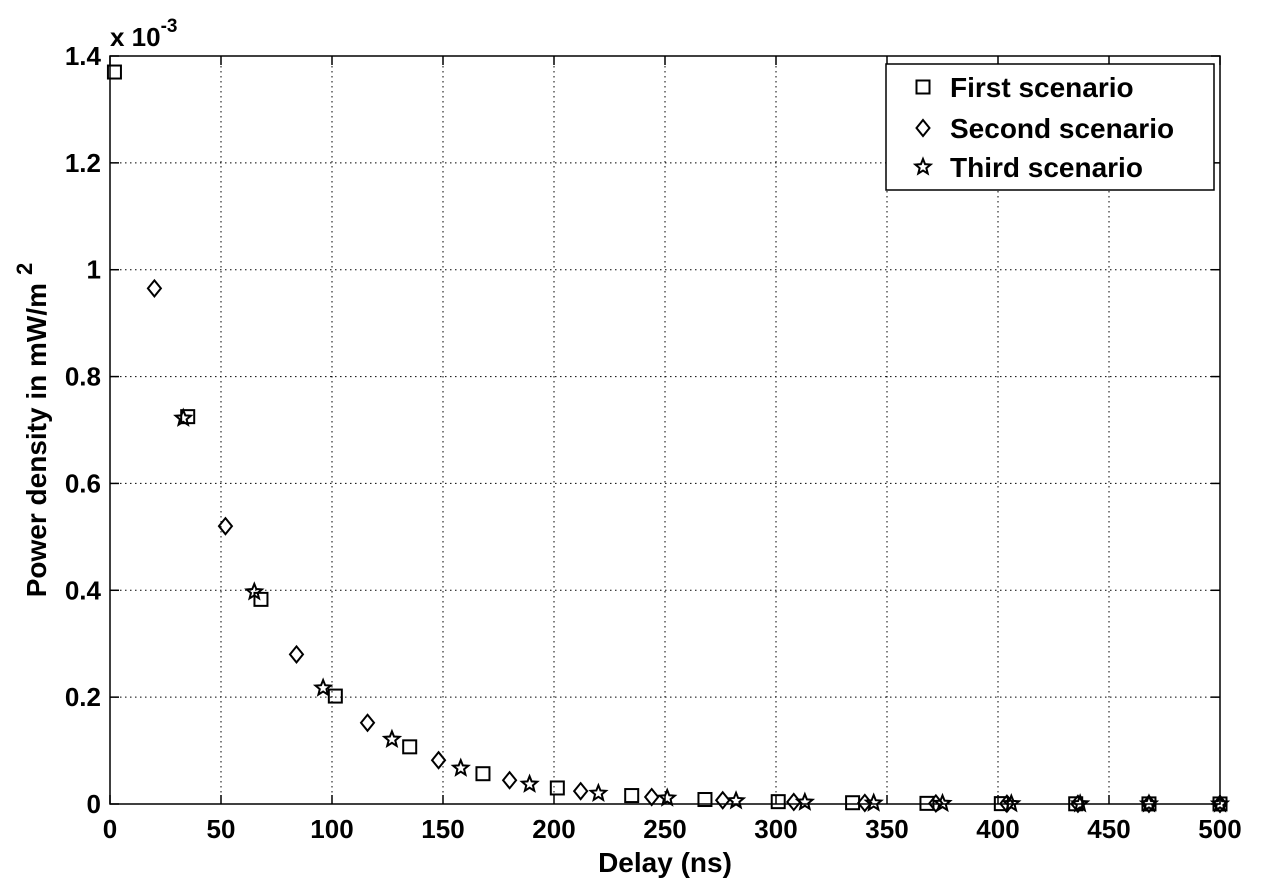  Describe the element at coordinates (135, 37) in the screenshot. I see `y-multiplier-text: x 10` at that location.